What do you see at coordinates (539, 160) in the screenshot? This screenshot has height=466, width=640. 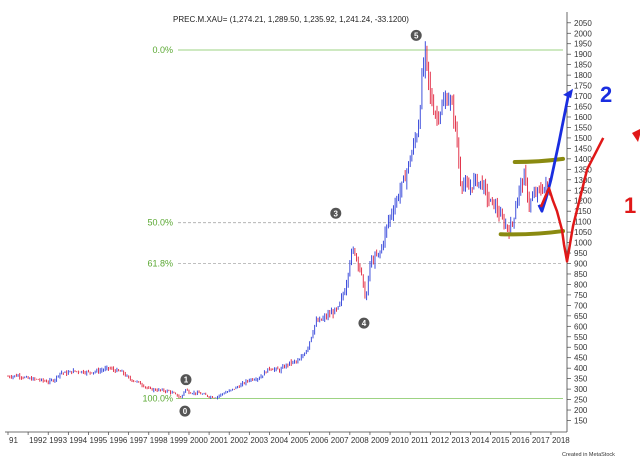 I see `resistance-band` at bounding box center [539, 160].